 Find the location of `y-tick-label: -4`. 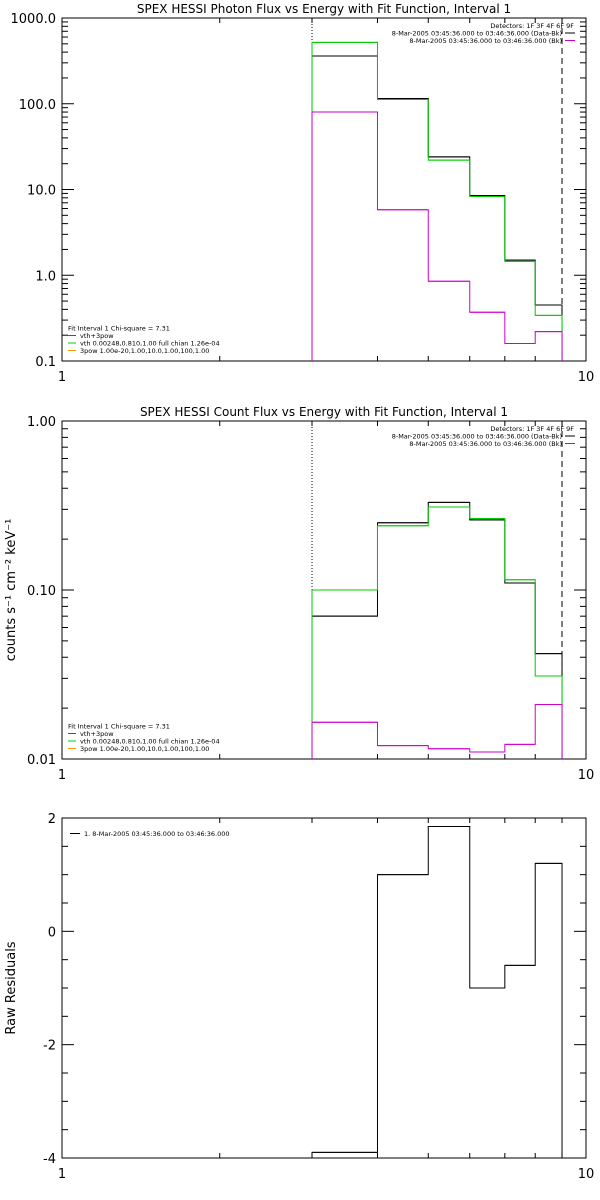

y-tick-label: -4 is located at coordinates (49, 1159).